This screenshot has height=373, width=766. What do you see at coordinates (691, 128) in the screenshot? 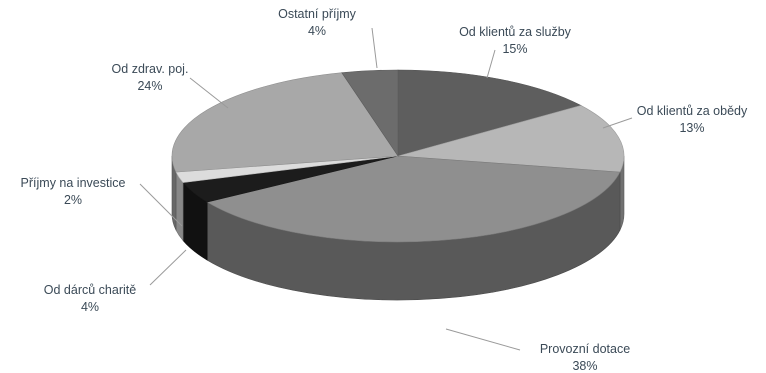
I see `value-label-od-klientu-za-obedy: 13%` at bounding box center [691, 128].